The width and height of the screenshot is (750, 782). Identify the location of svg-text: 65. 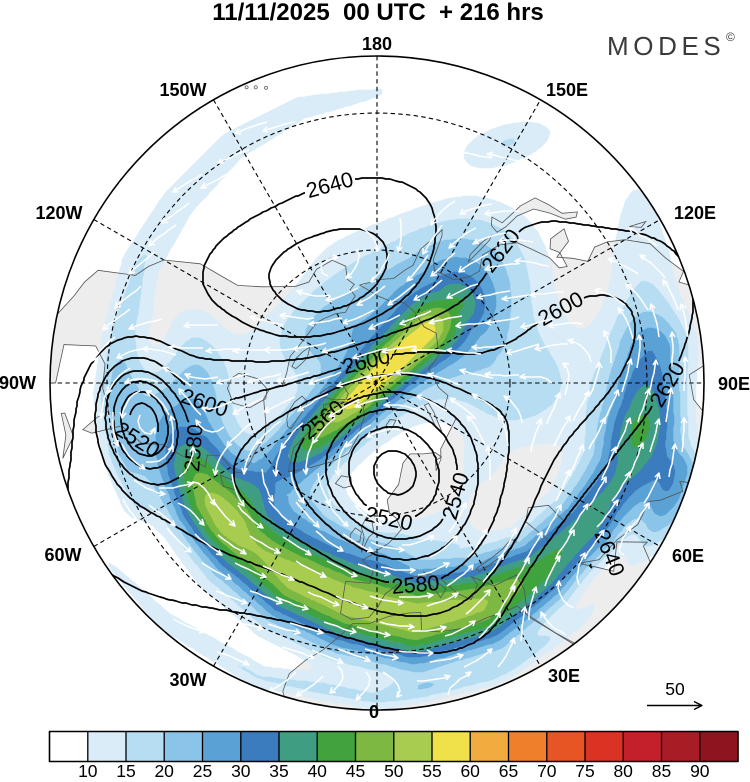
(508, 771).